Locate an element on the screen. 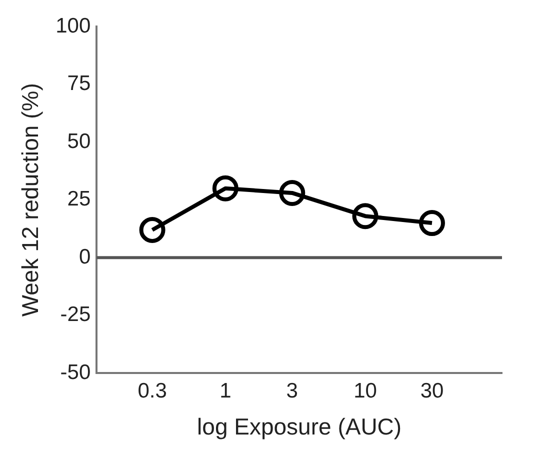  x-axis-title: log Exposure (AUC) is located at coordinates (299, 427).